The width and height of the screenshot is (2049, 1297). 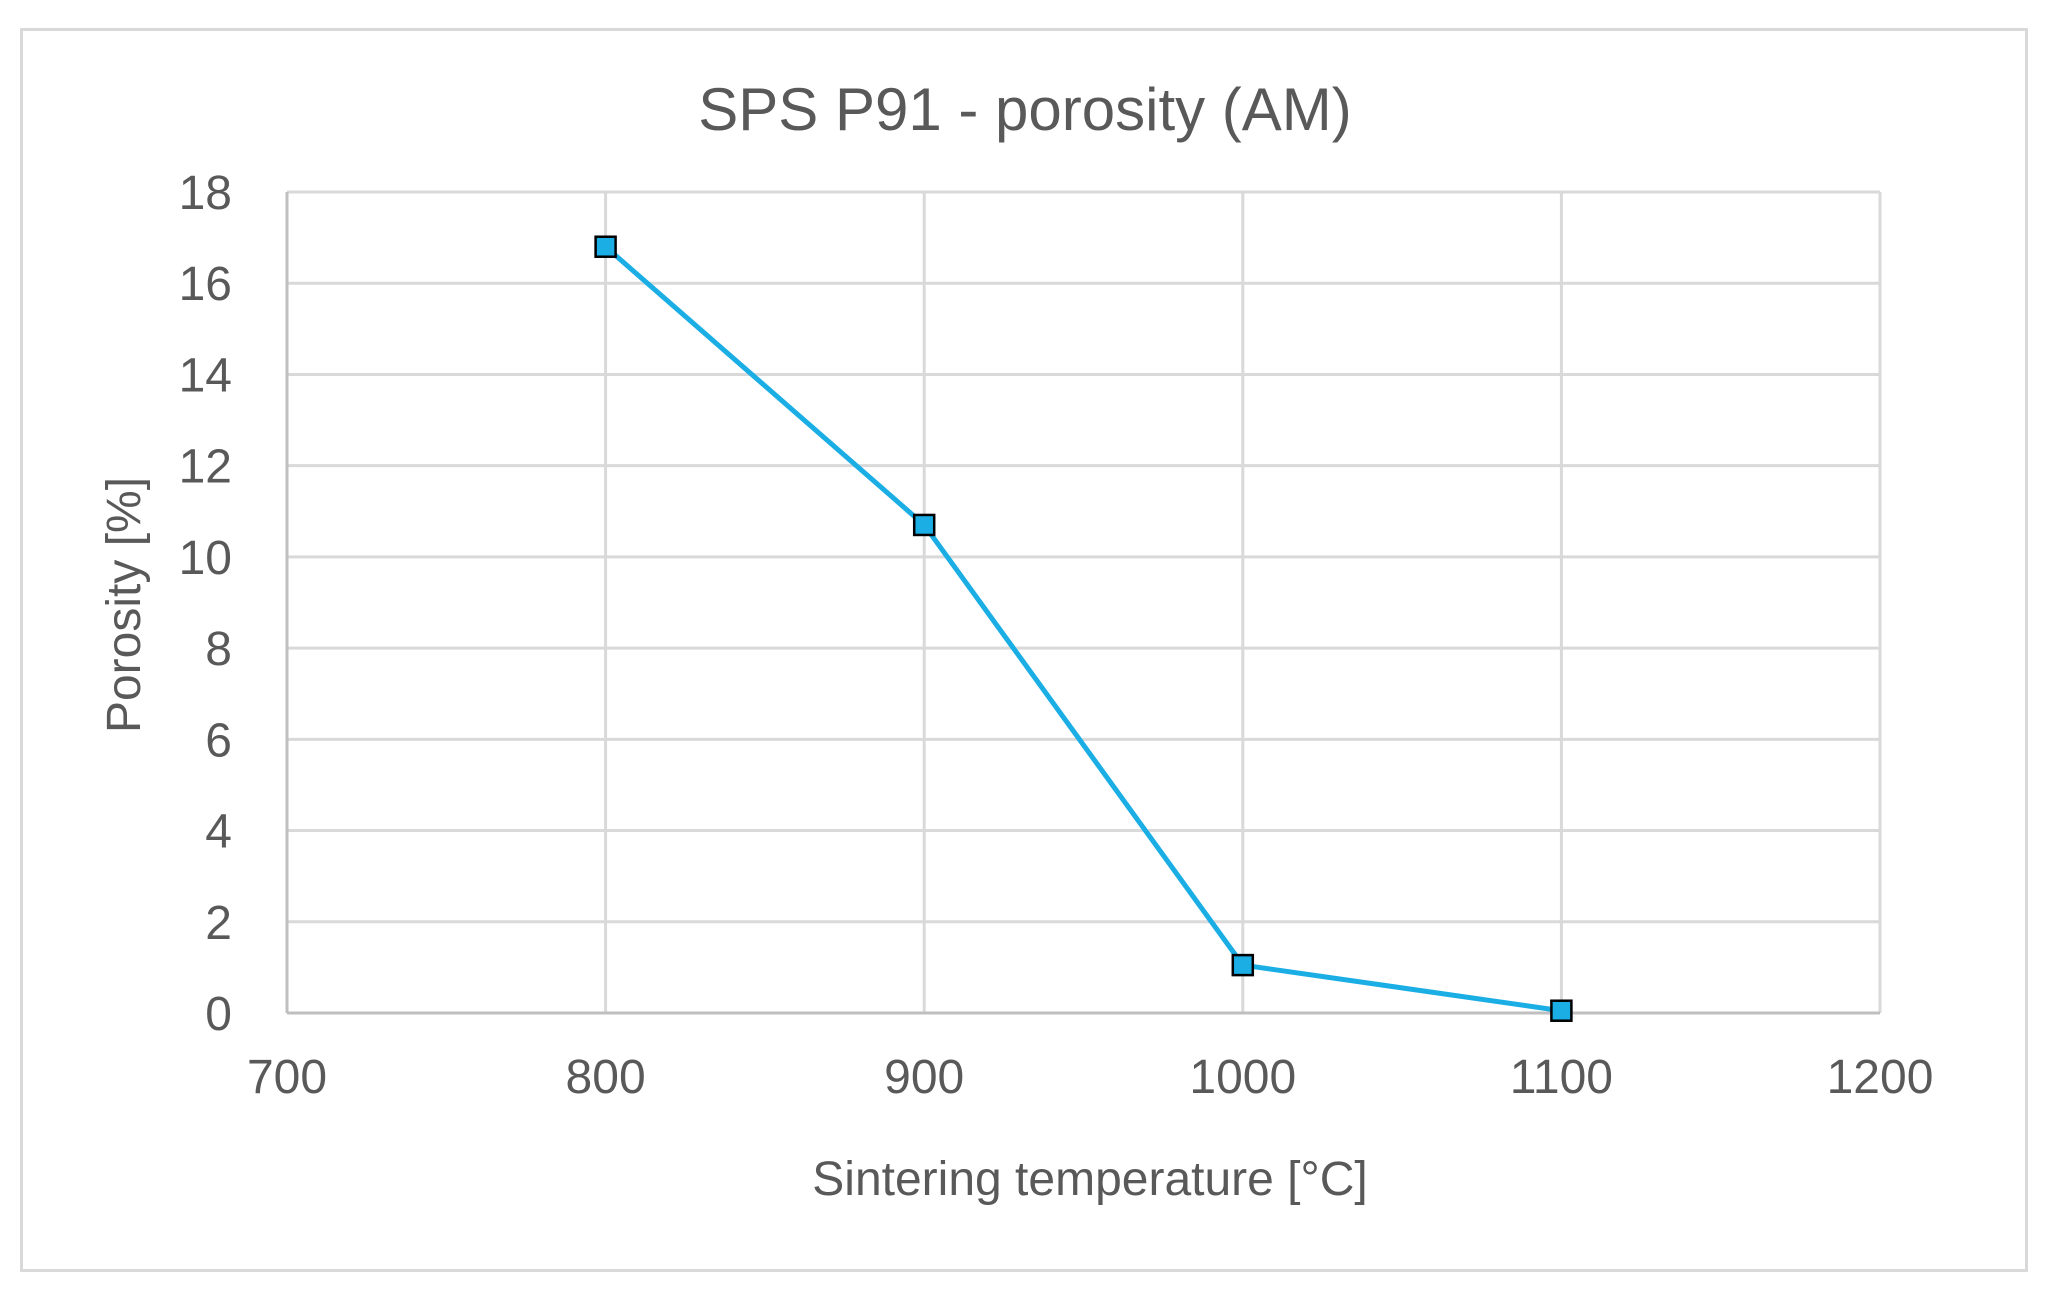 I want to click on y-tick-label: 14, so click(x=205, y=375).